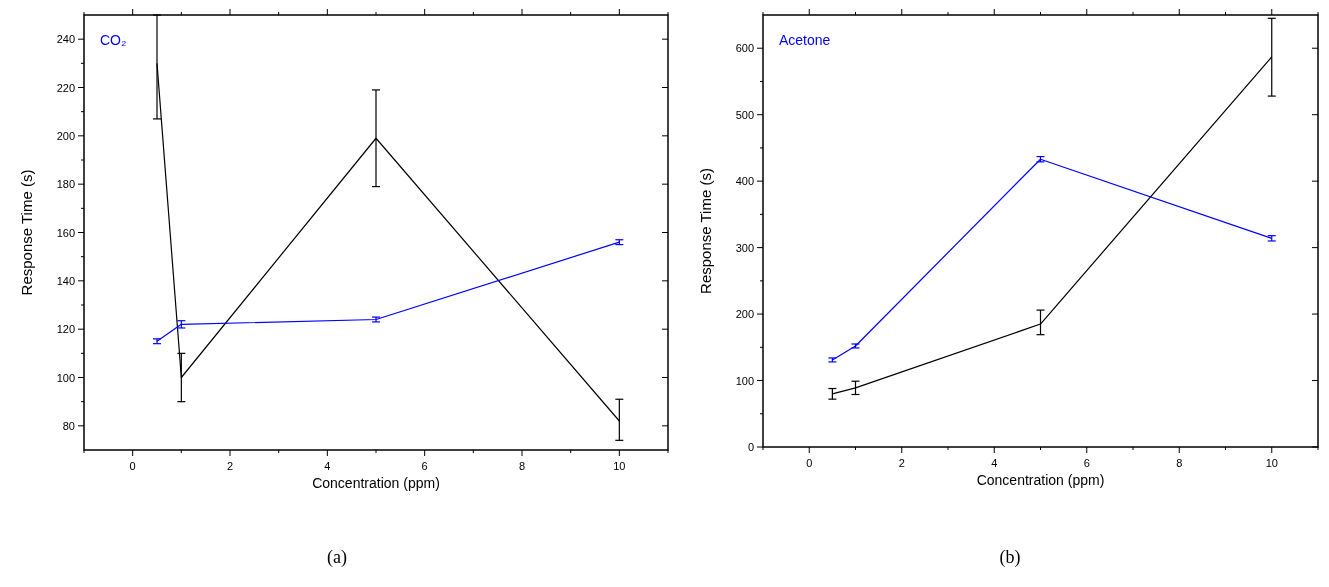 This screenshot has width=1329, height=587. Describe the element at coordinates (744, 247) in the screenshot. I see `y-tick-label: 300` at that location.